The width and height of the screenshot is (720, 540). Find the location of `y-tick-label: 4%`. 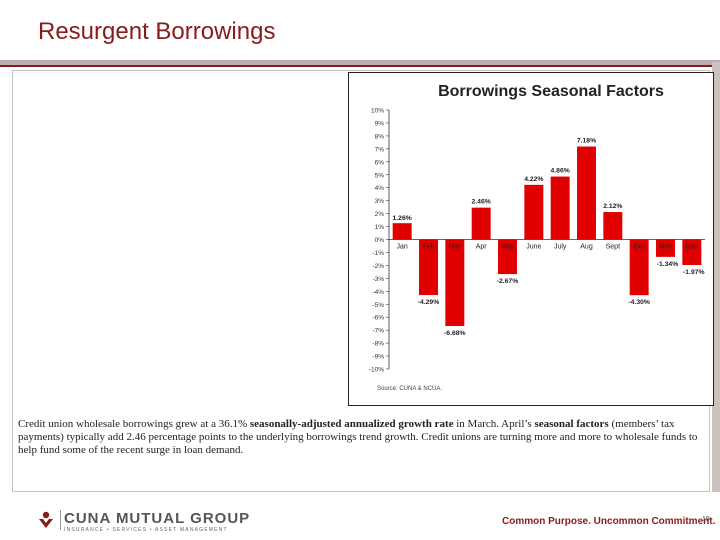

y-tick-label: 4% is located at coordinates (380, 188).